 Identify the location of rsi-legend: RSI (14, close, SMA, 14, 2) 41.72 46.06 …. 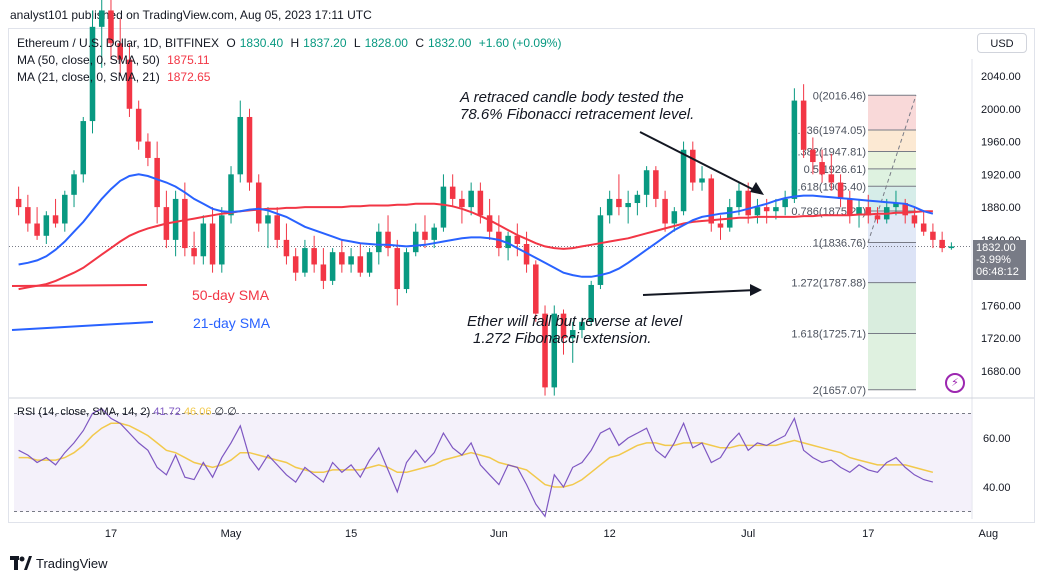
(127, 411).